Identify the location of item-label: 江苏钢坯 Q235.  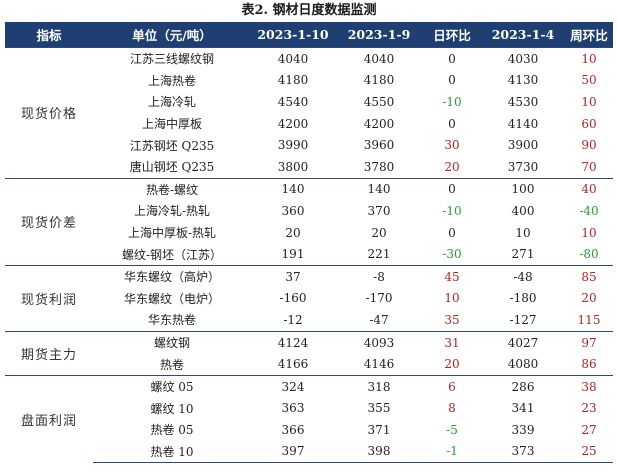
(172, 145).